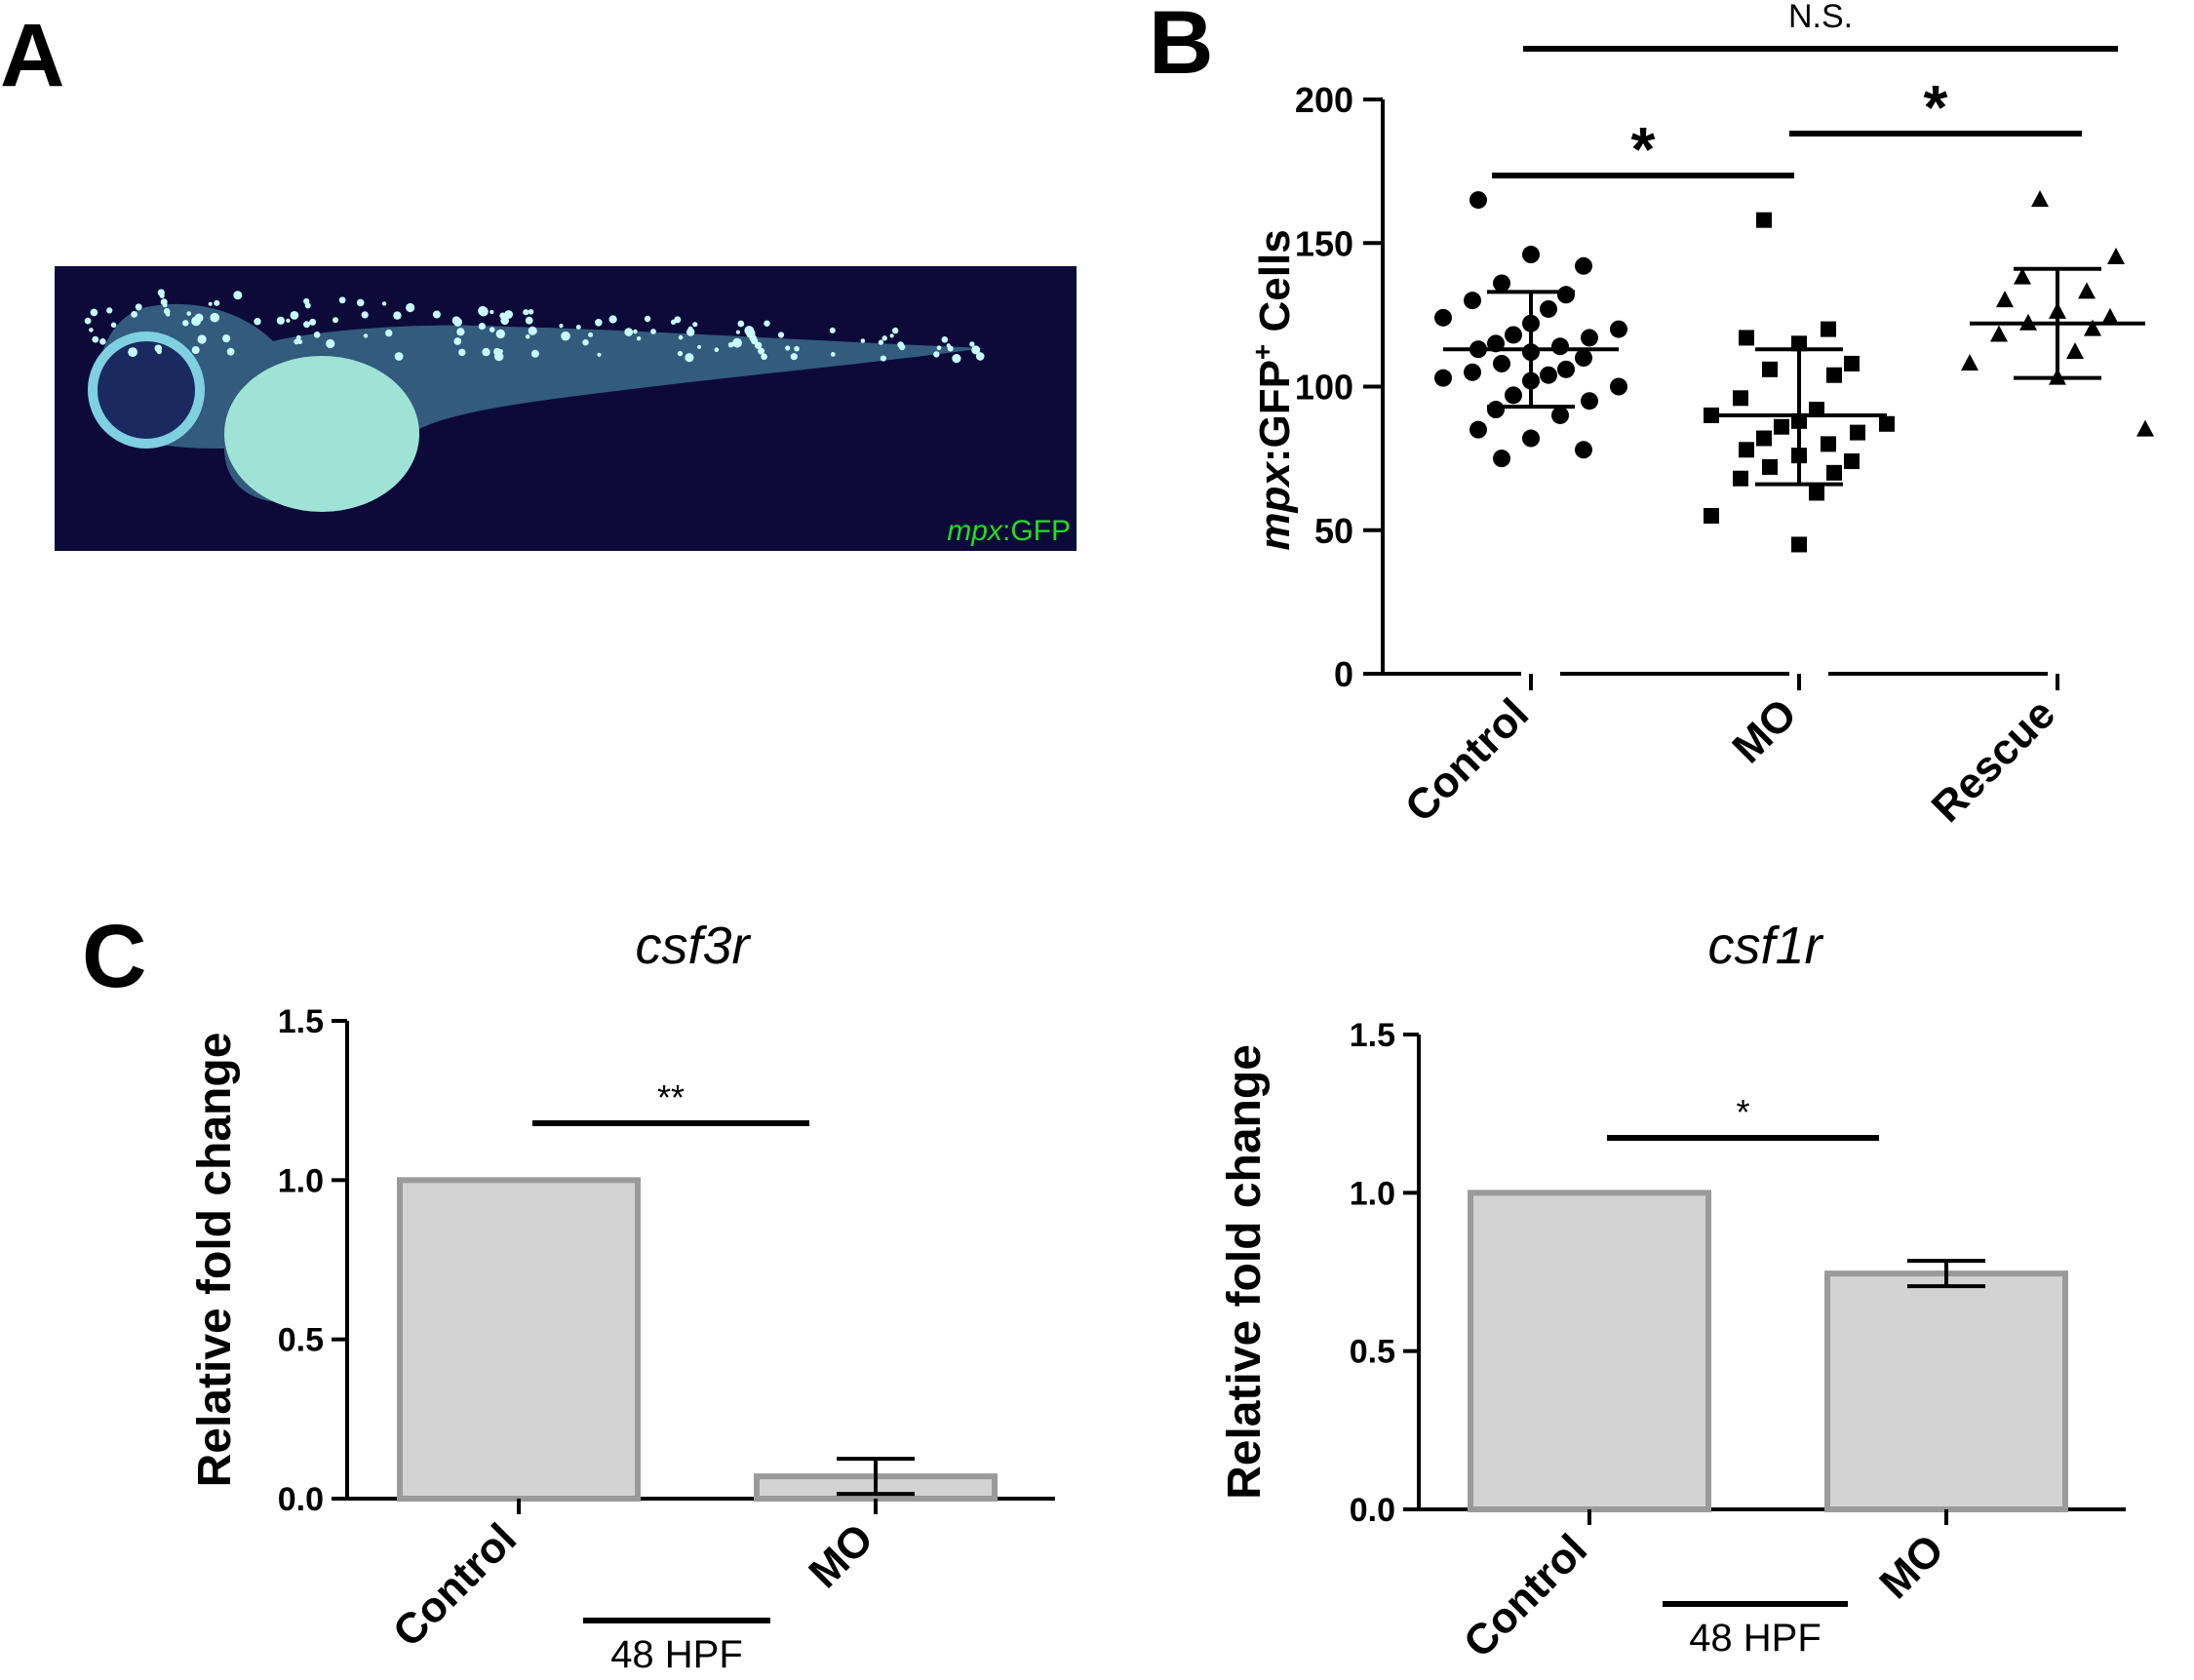 Image resolution: width=2194 pixels, height=1680 pixels. I want to click on gfp-spots, so click(534, 326).